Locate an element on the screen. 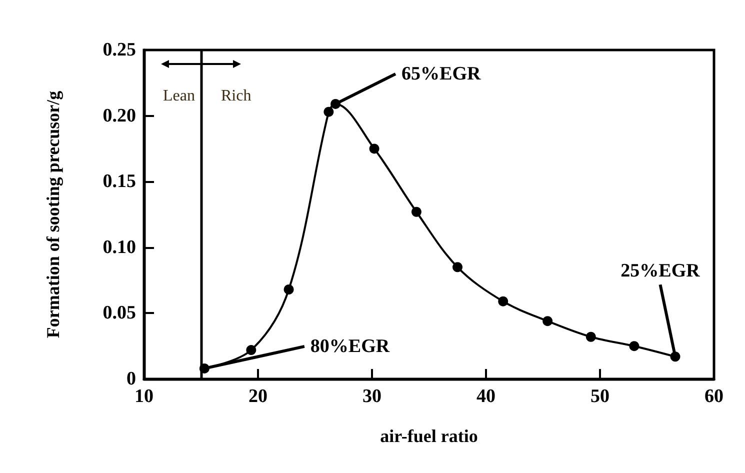  x-tick-label: 40 is located at coordinates (486, 396).